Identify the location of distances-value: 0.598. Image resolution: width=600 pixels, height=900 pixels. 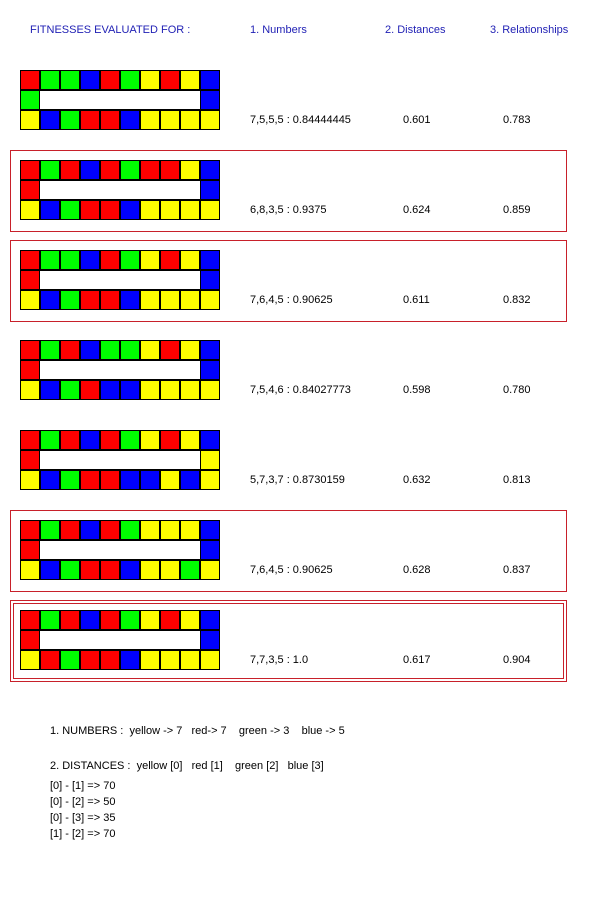
(417, 390).